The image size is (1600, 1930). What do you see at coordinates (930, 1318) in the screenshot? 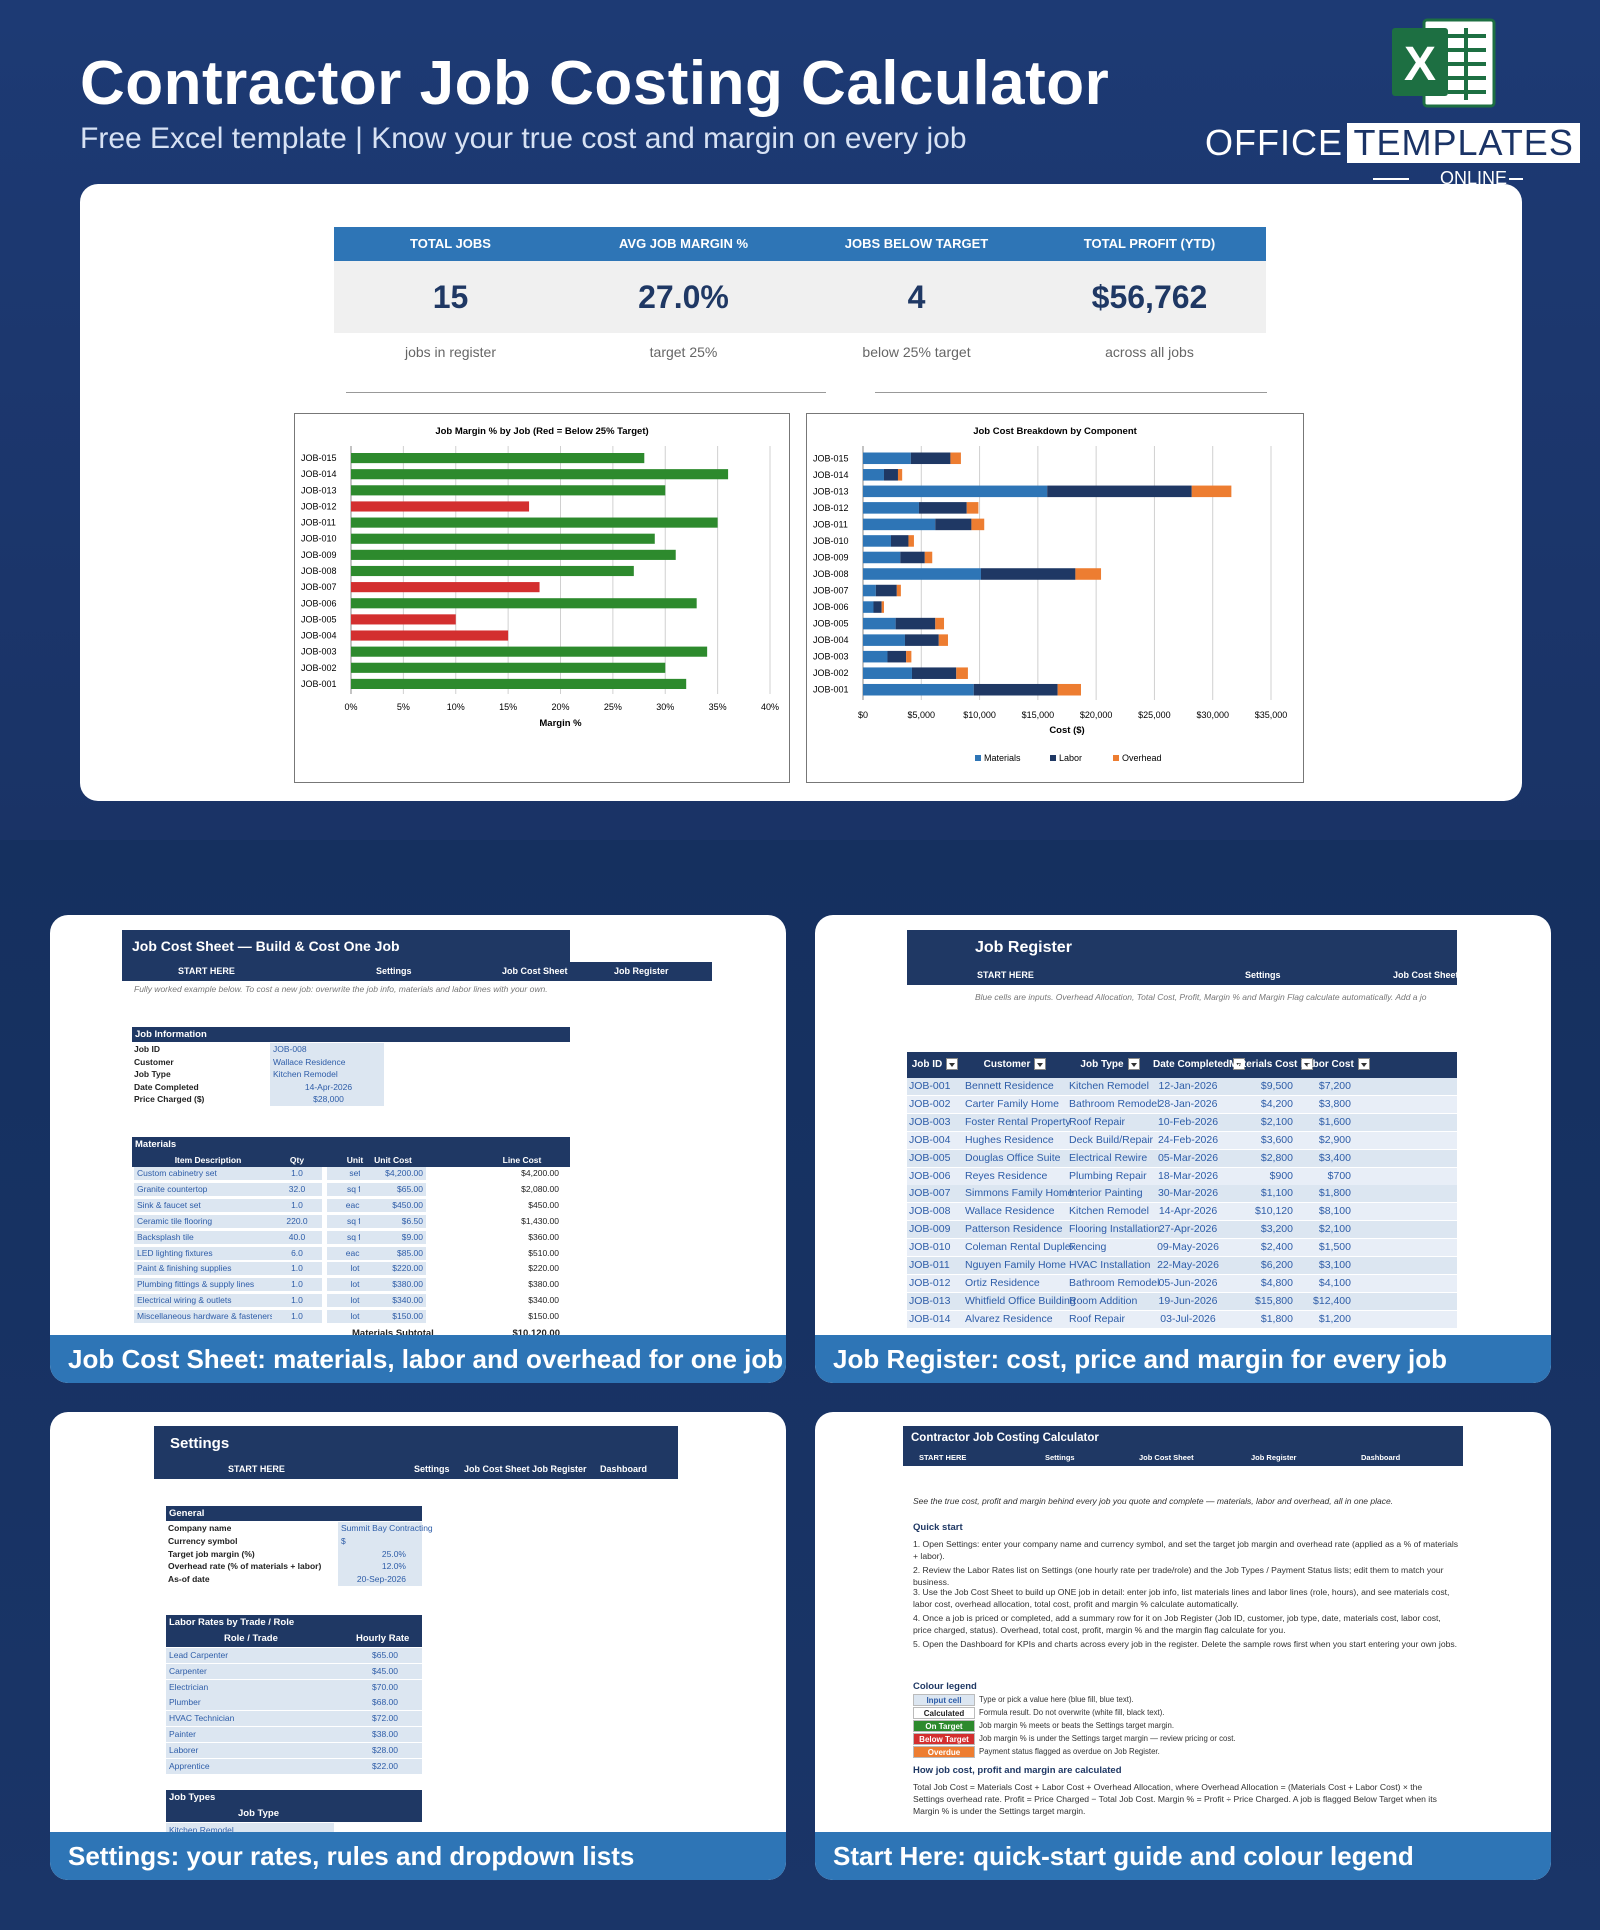
I see `register-job-id: JOB-014` at bounding box center [930, 1318].